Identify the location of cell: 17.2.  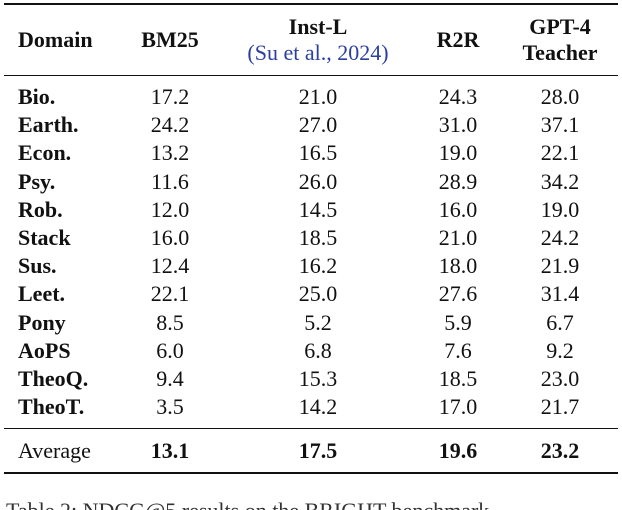
(170, 96).